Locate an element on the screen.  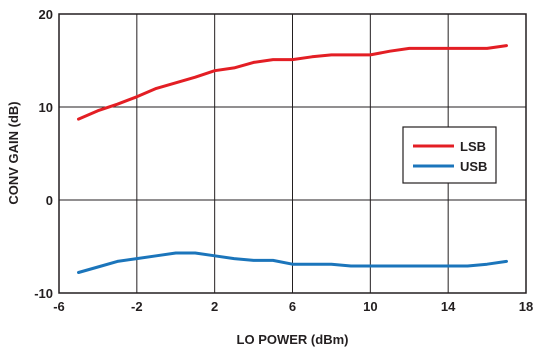
y-tick-label: 10 is located at coordinates (46, 107).